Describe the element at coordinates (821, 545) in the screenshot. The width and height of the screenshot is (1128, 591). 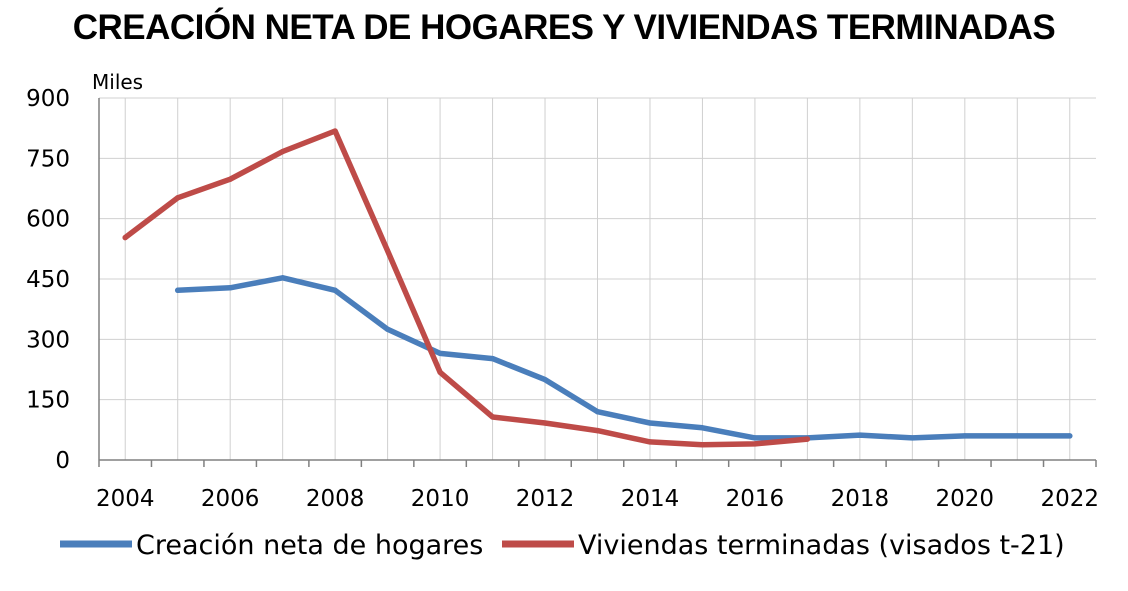
I see `legend-label-2: Viviendas terminadas (visados t-21)` at that location.